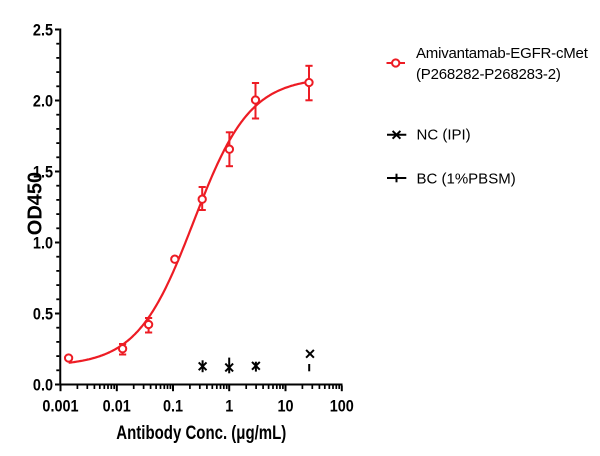 The image size is (600, 456). Describe the element at coordinates (466, 178) in the screenshot. I see `svg-text: BC (1%PBSM)` at that location.